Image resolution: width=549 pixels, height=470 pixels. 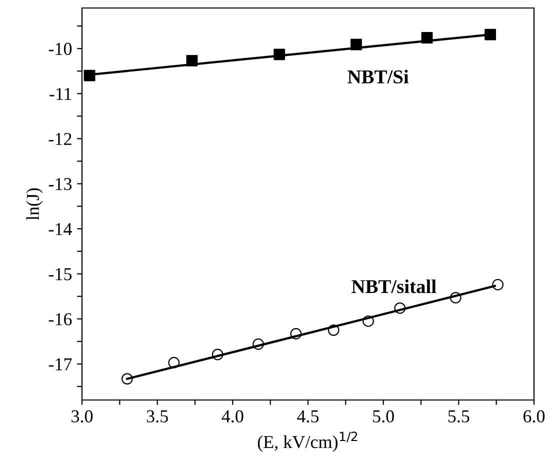 What do you see at coordinates (60, 184) in the screenshot?
I see `y-tick-label: -13` at bounding box center [60, 184].